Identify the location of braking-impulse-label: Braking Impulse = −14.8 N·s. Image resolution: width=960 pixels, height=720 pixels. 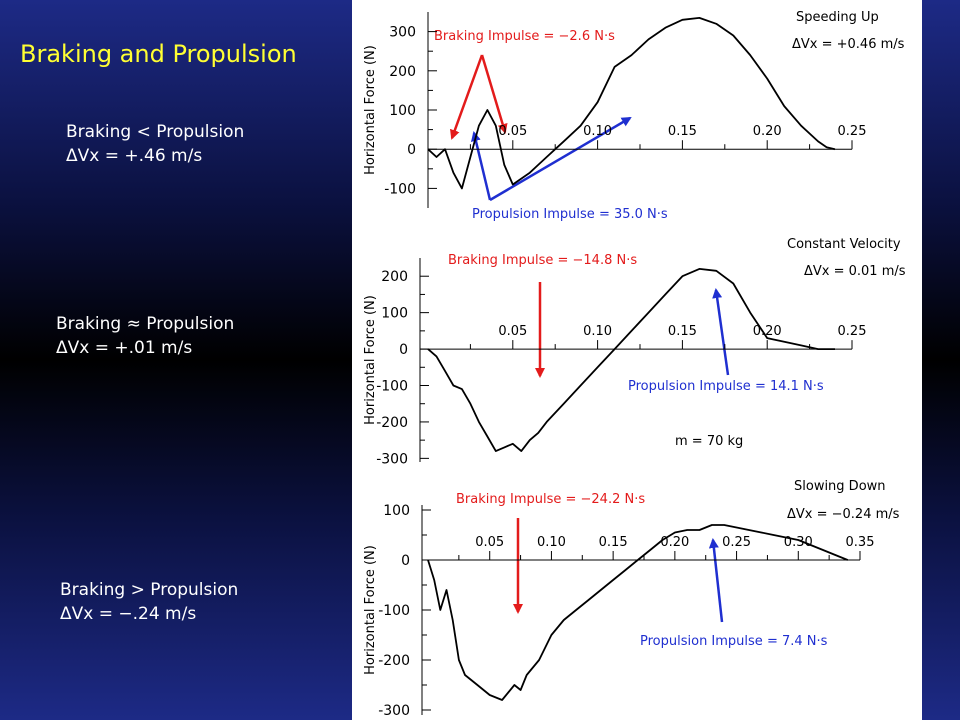
(542, 260).